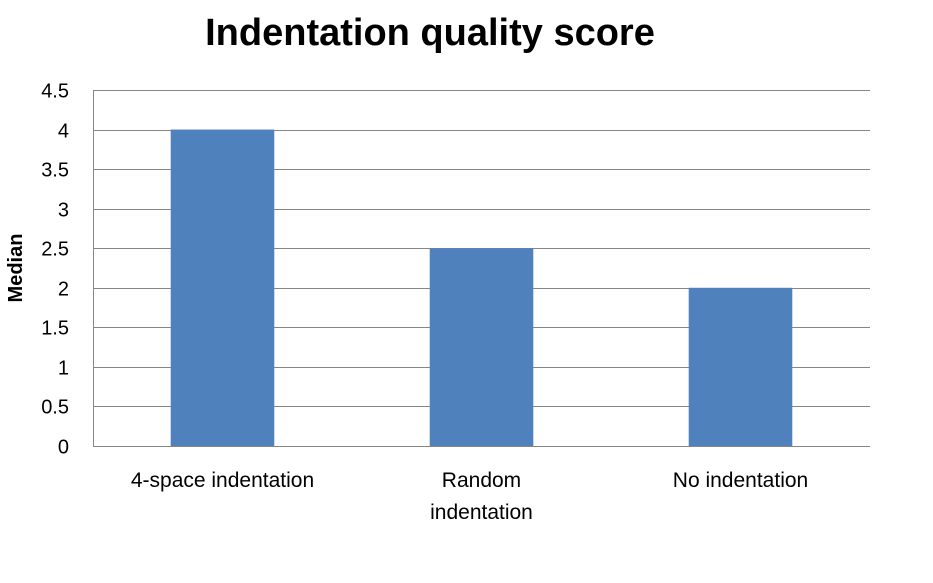 The image size is (933, 583). Describe the element at coordinates (63, 132) in the screenshot. I see `y-tick-label: 4` at that location.